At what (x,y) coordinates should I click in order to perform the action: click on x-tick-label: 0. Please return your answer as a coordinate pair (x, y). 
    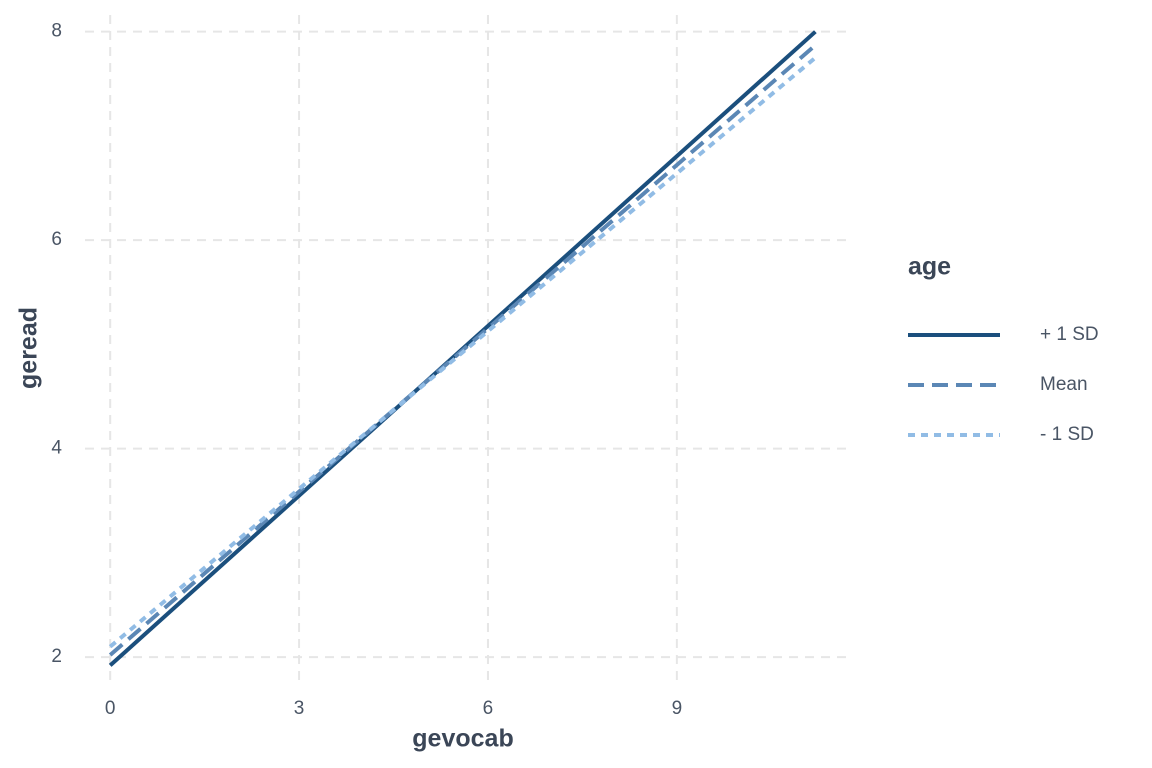
    Looking at the image, I should click on (110, 708).